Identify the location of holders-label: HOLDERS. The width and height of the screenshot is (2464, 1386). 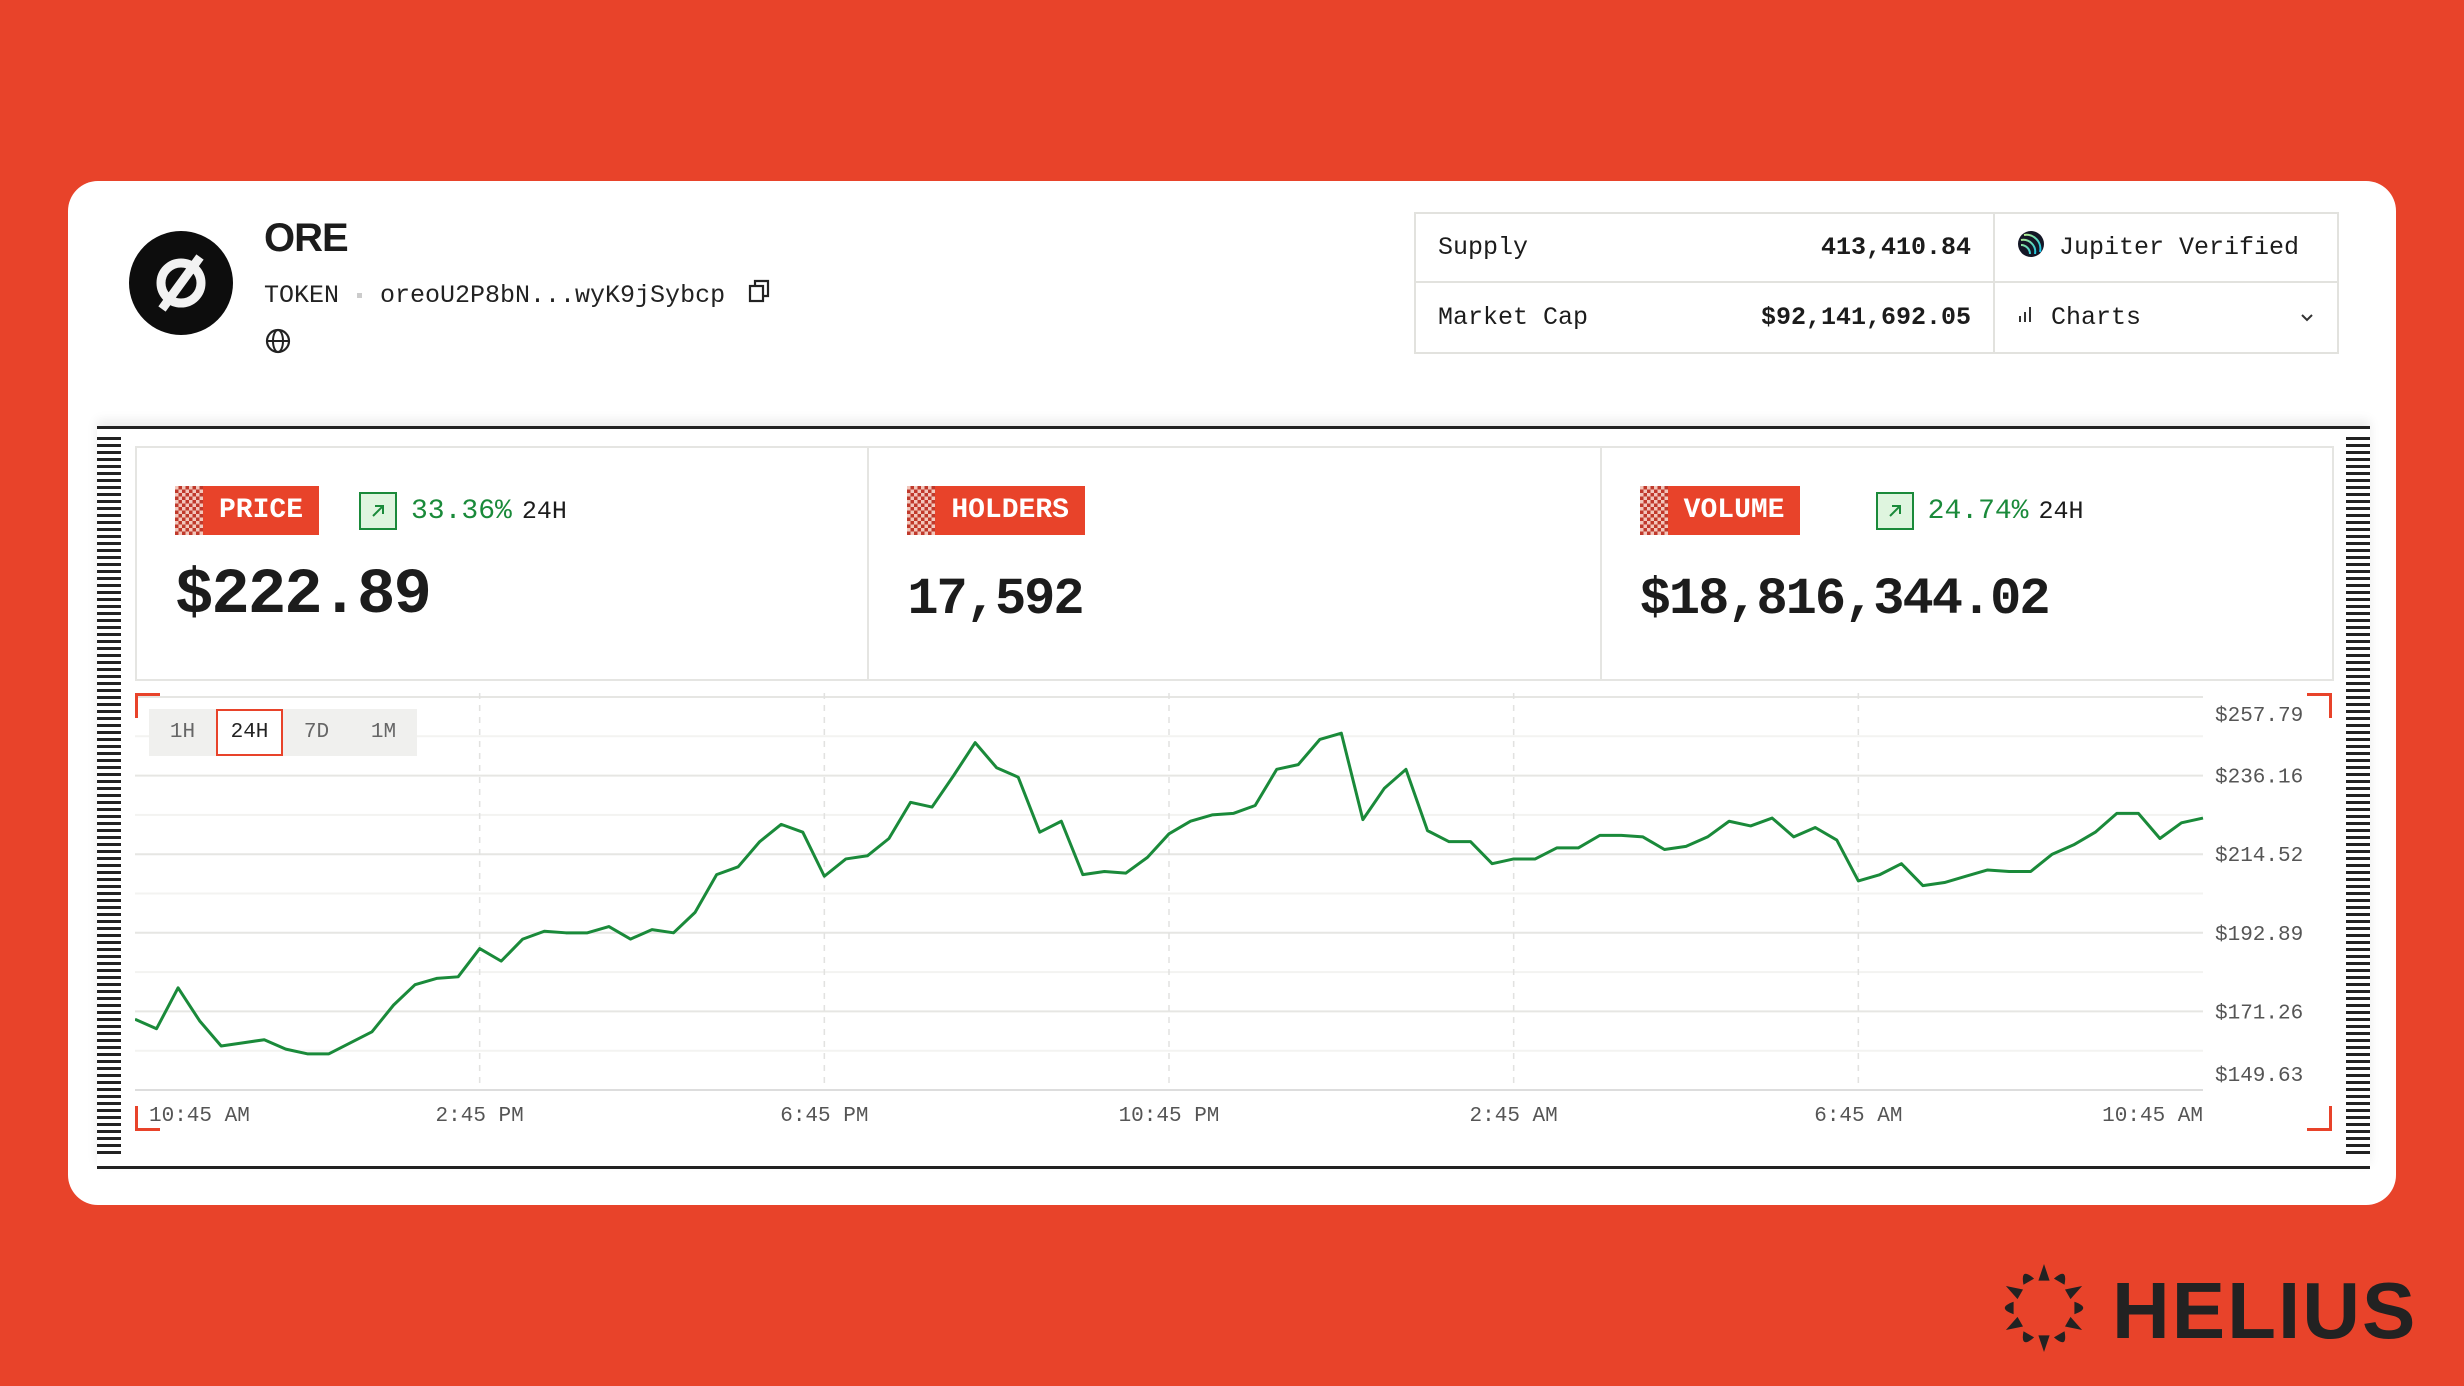
(1010, 510).